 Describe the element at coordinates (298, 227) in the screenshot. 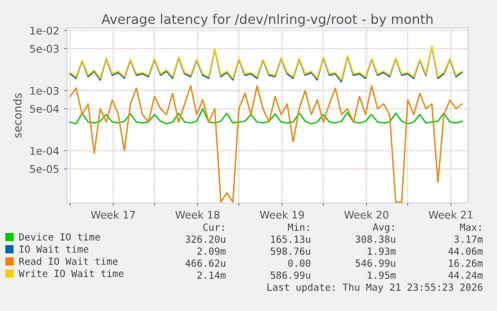

I see `text: Min:` at that location.